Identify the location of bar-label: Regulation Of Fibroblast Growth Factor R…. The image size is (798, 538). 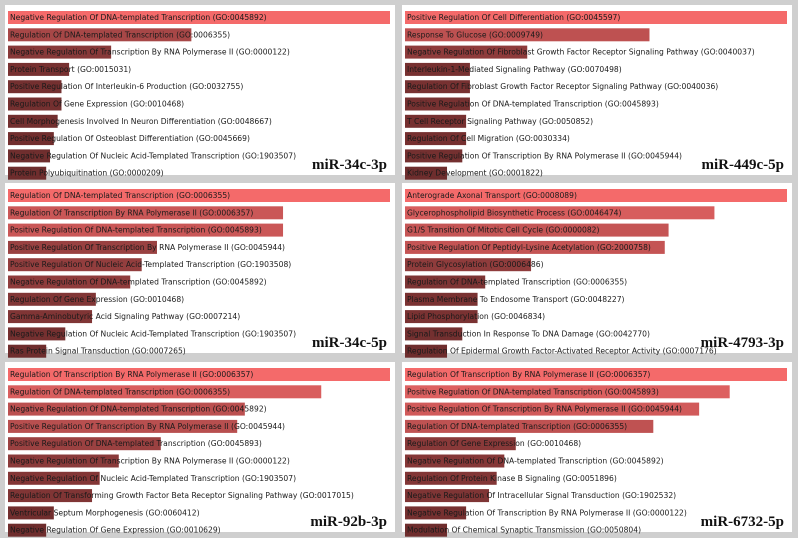
(562, 86).